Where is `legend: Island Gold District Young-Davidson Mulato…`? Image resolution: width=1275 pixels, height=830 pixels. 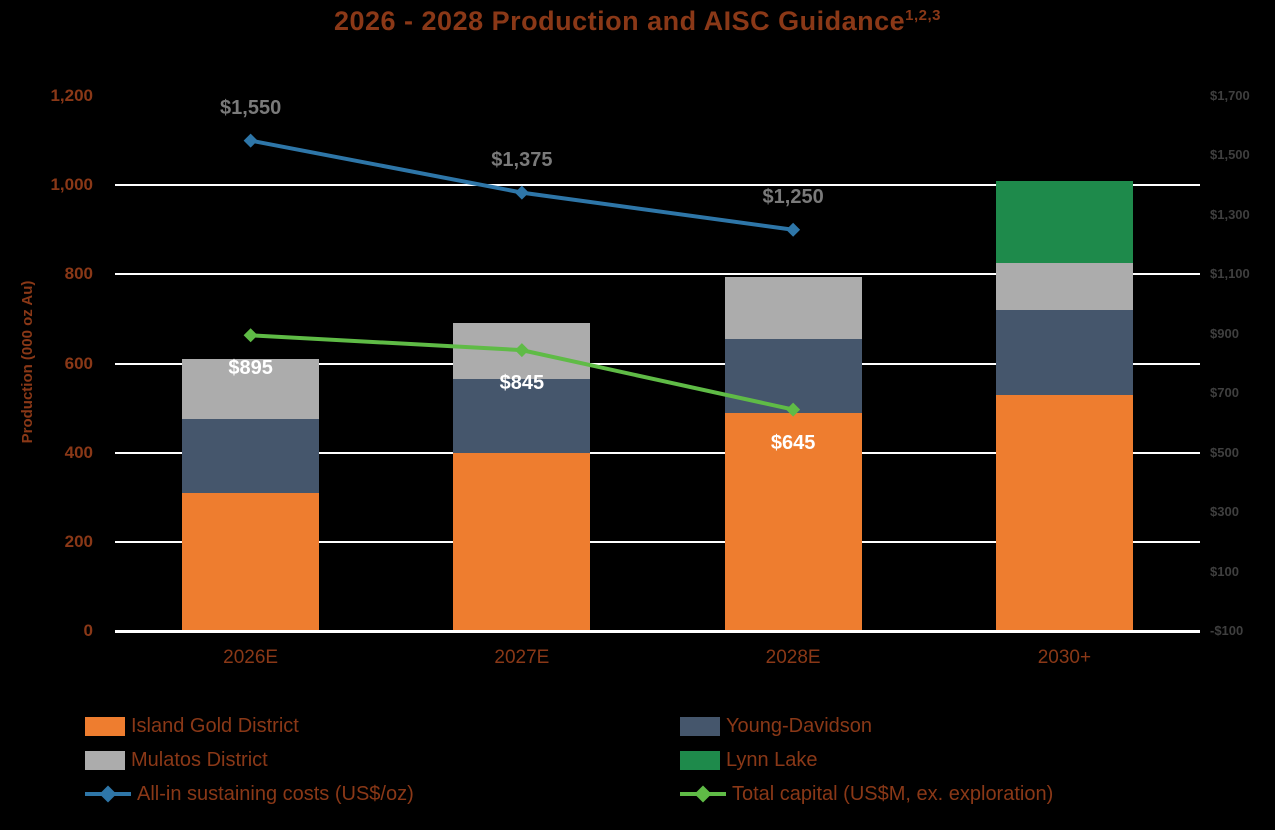
legend: Island Gold District Young-Davidson Mulato… is located at coordinates (569, 760).